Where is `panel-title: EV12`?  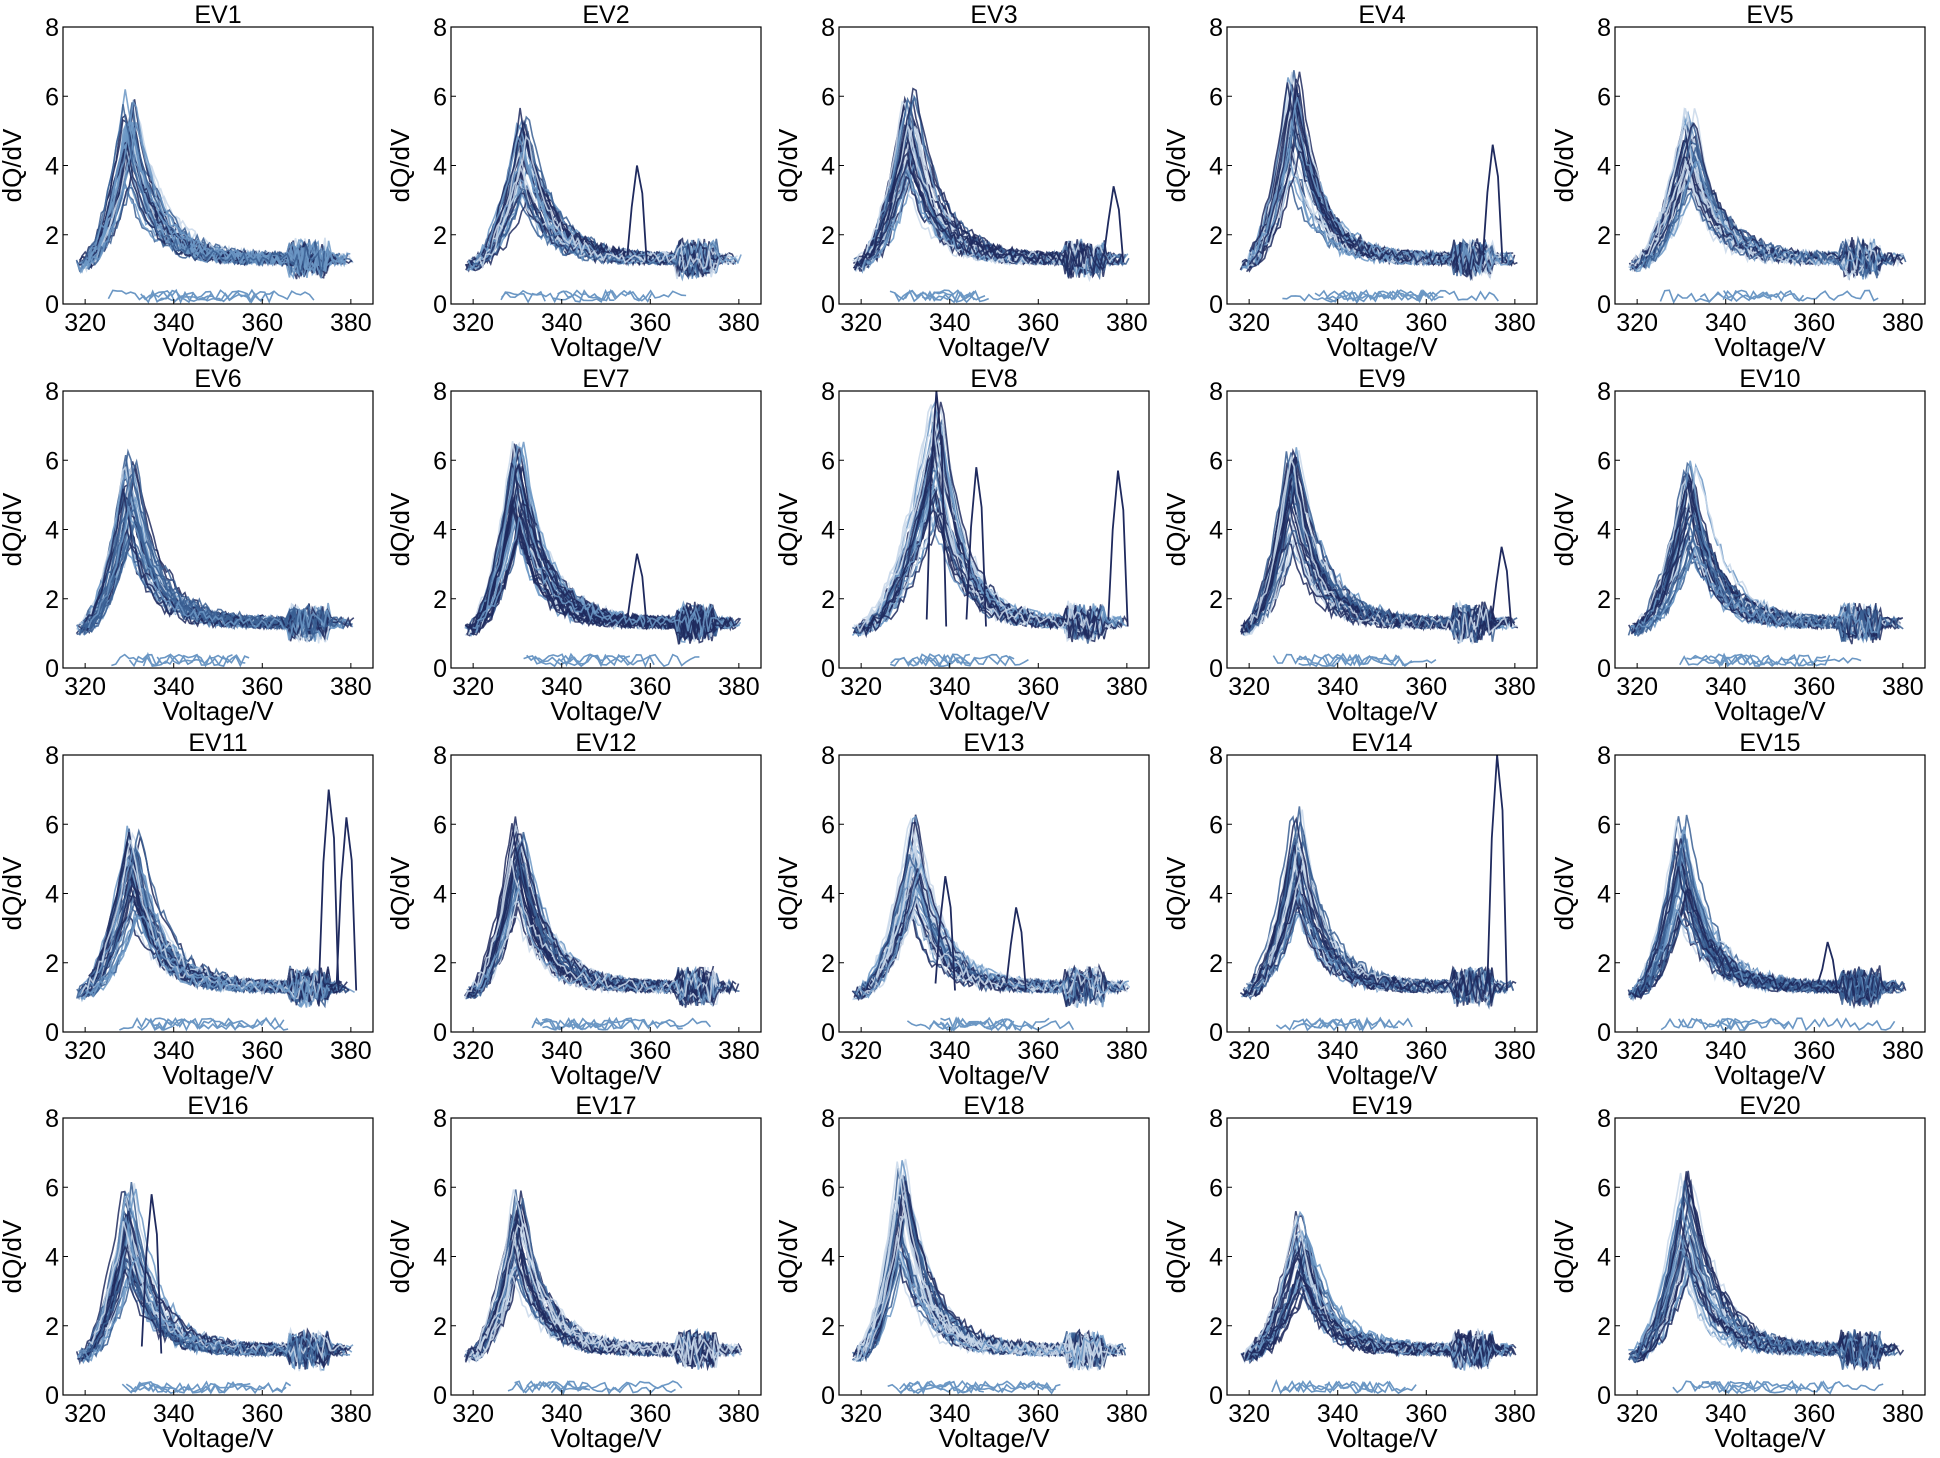
panel-title: EV12 is located at coordinates (605, 743).